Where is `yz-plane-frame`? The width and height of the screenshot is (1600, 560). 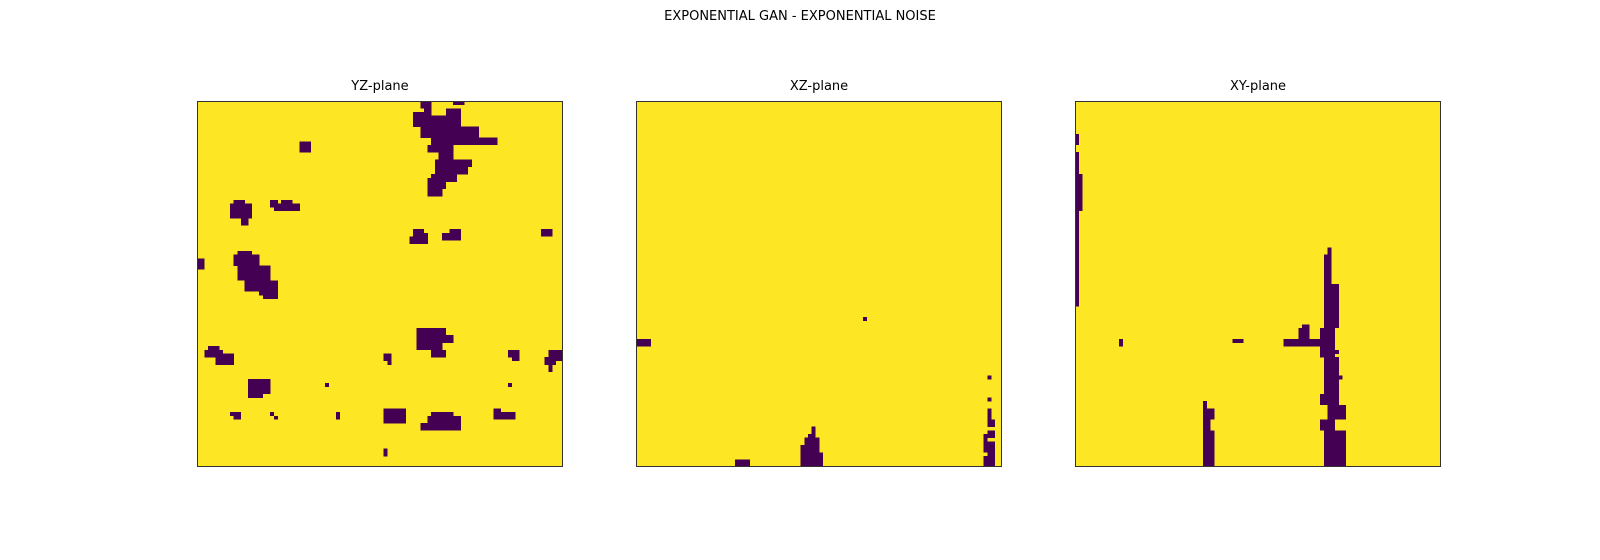
yz-plane-frame is located at coordinates (380, 284).